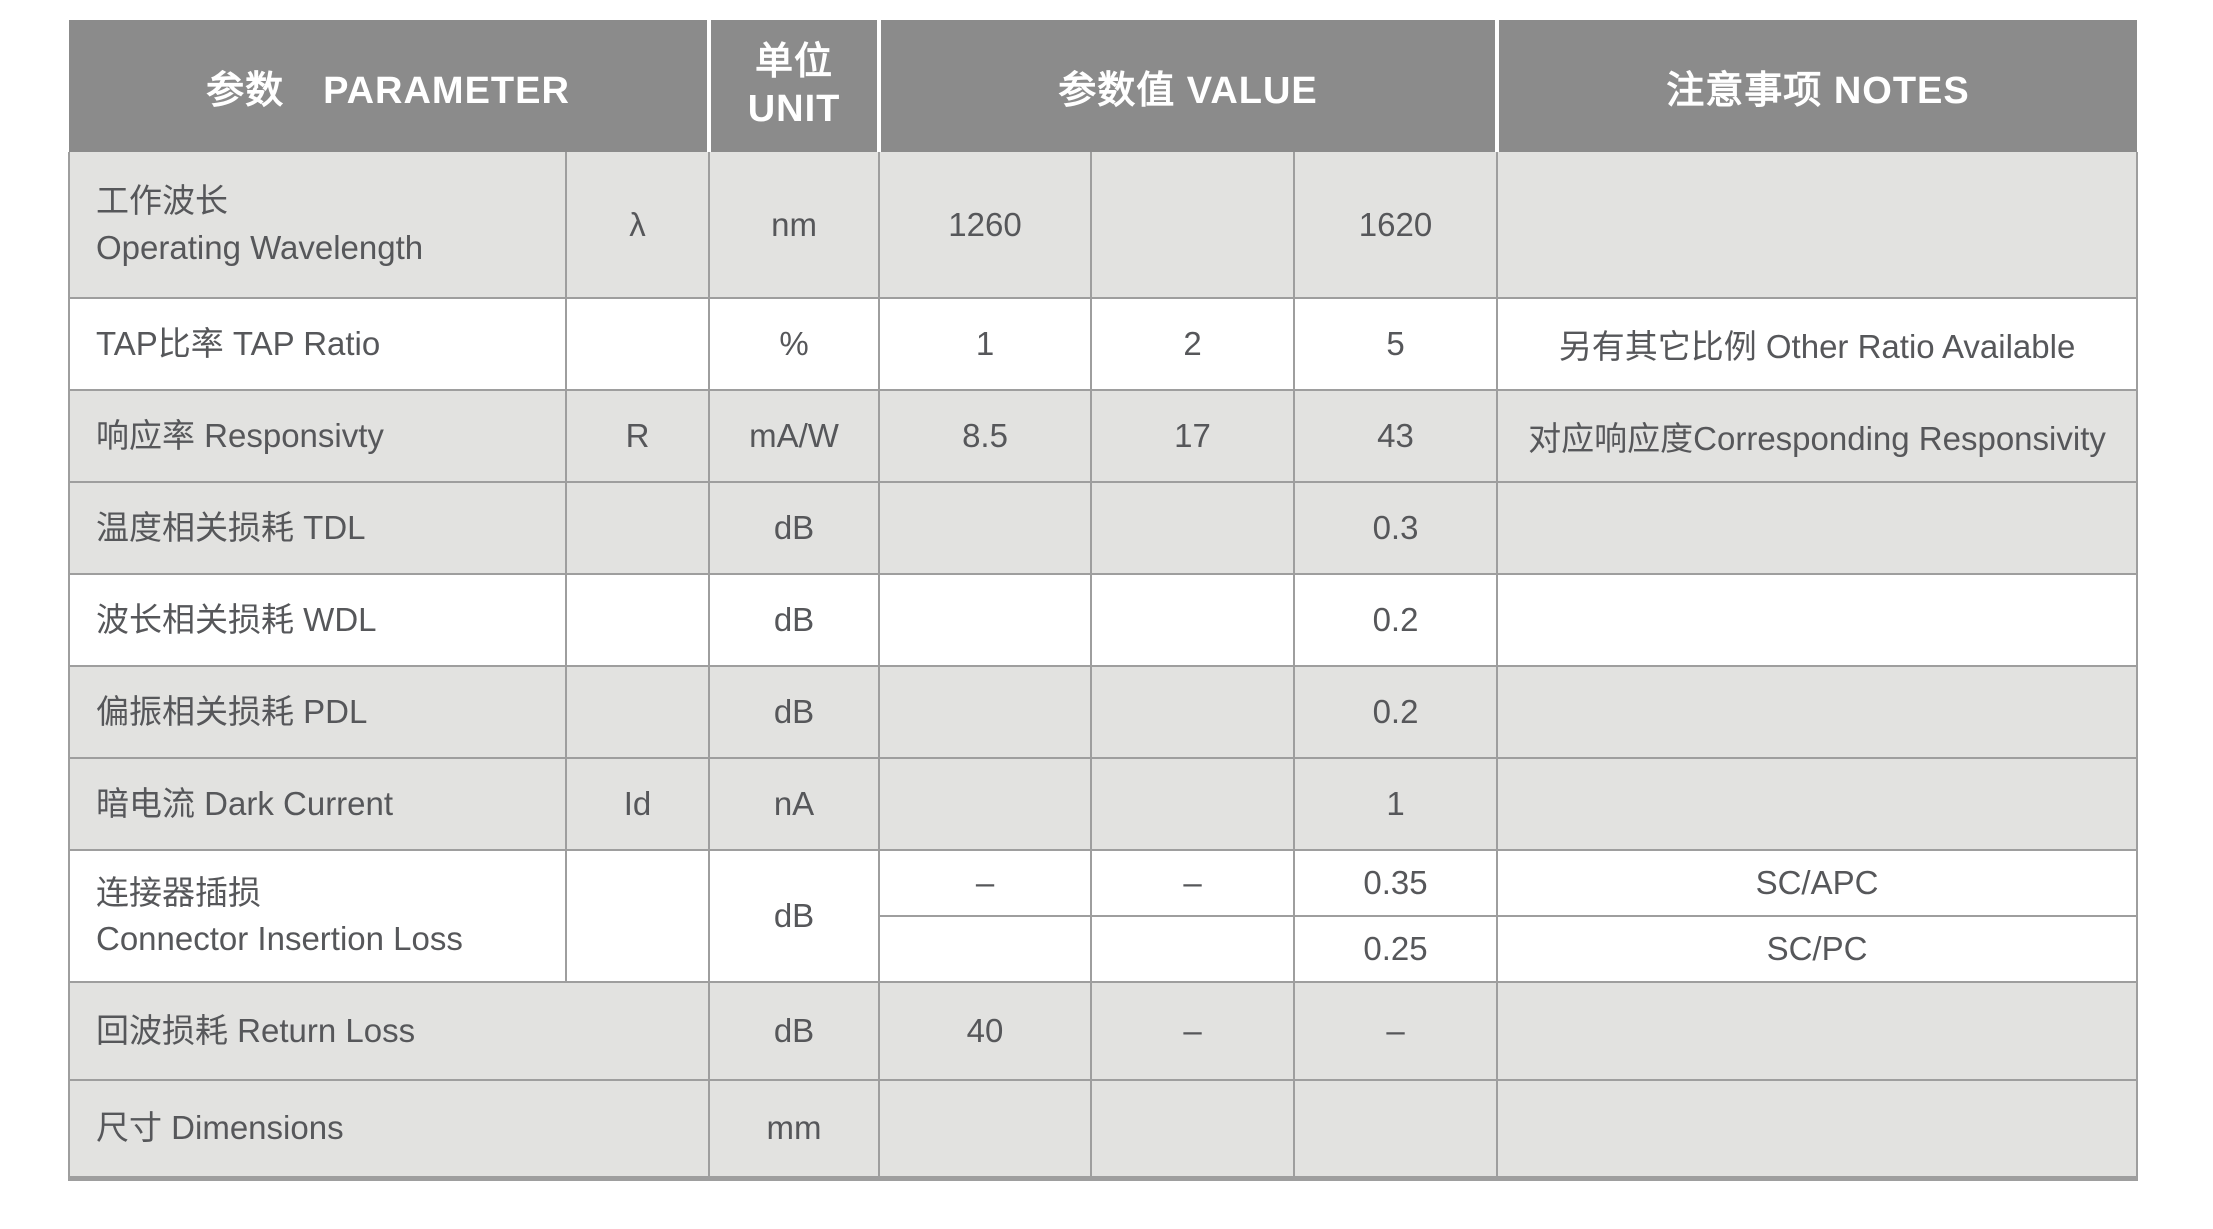  I want to click on value-cell: 1620, so click(1396, 225).